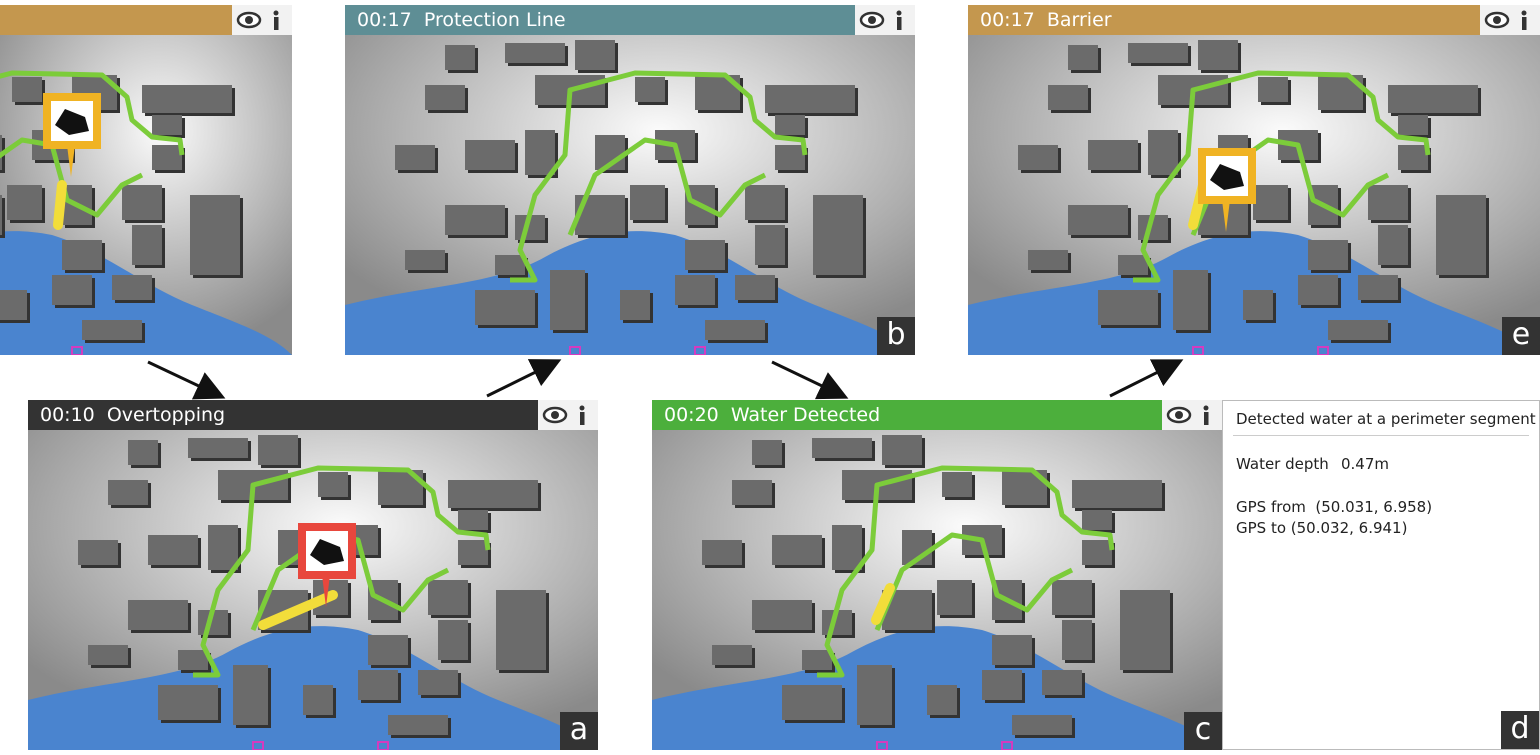  What do you see at coordinates (1381, 435) in the screenshot?
I see `divider` at bounding box center [1381, 435].